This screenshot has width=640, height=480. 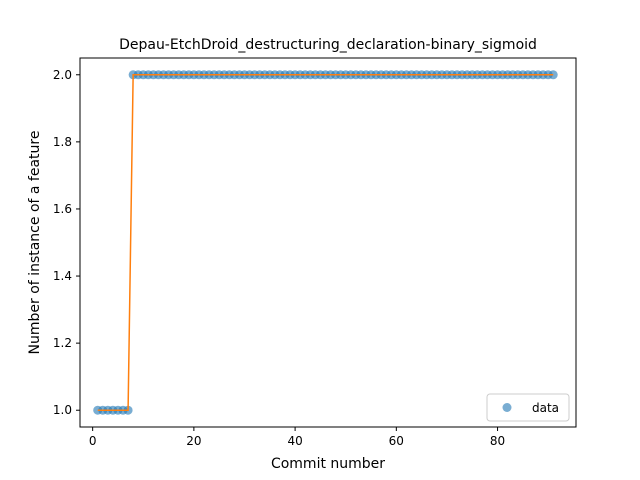 What do you see at coordinates (328, 464) in the screenshot?
I see `x-axis-label: Commit number` at bounding box center [328, 464].